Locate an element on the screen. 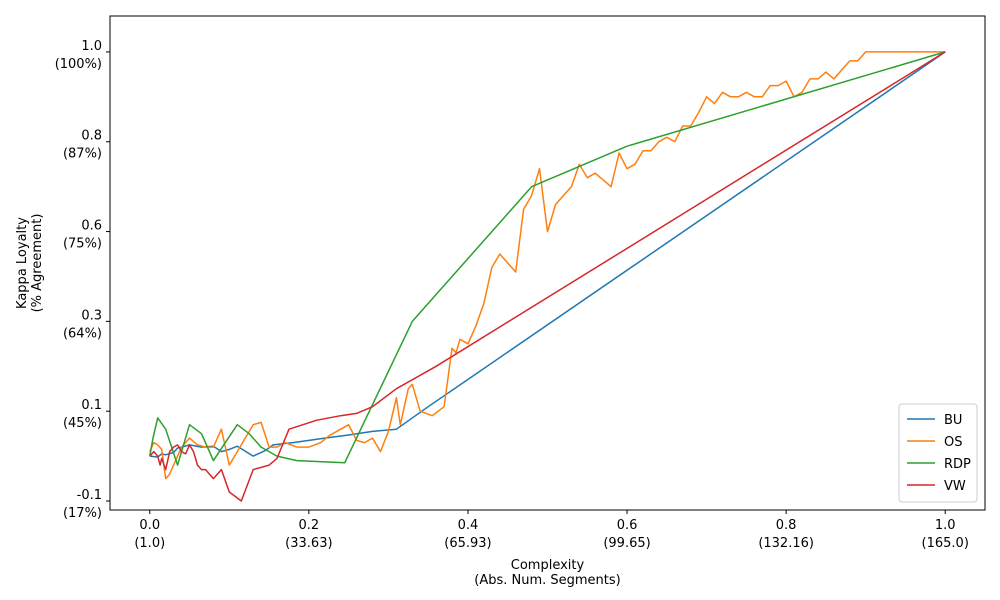 The image size is (1000, 600). x-axis-label: Complexity(Abs. Num. Segments) is located at coordinates (547, 573).